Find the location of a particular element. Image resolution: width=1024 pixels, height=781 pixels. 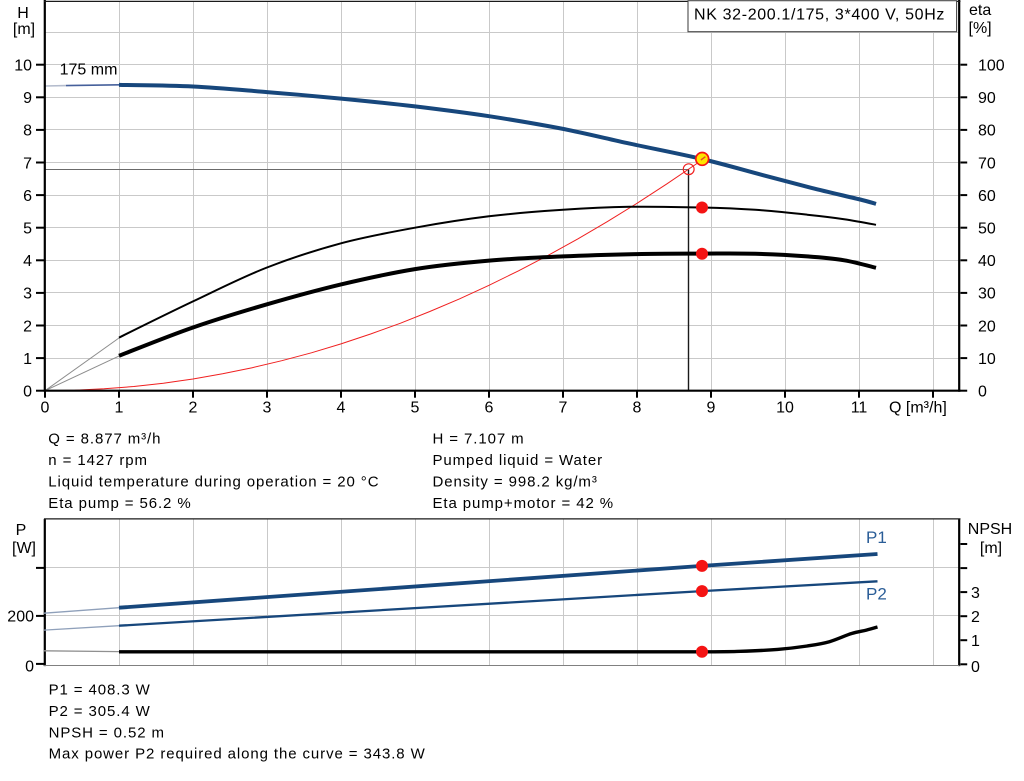

svg-text: 175 mm is located at coordinates (89, 70).